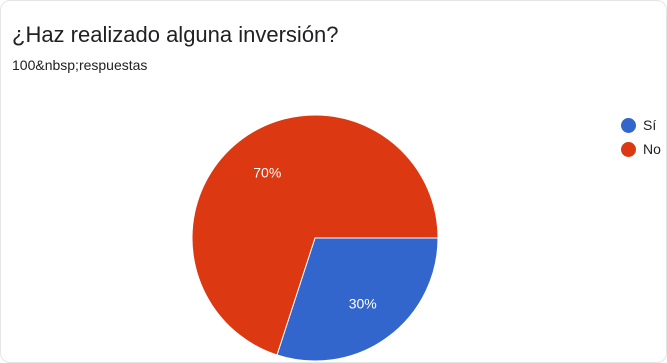  Describe the element at coordinates (267, 172) in the screenshot. I see `pie-data-label: 70%` at that location.